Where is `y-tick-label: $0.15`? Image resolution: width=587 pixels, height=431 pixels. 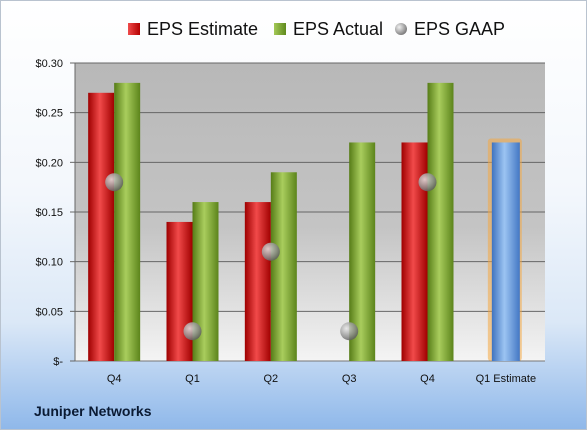 y-tick-label: $0.15 is located at coordinates (49, 213).